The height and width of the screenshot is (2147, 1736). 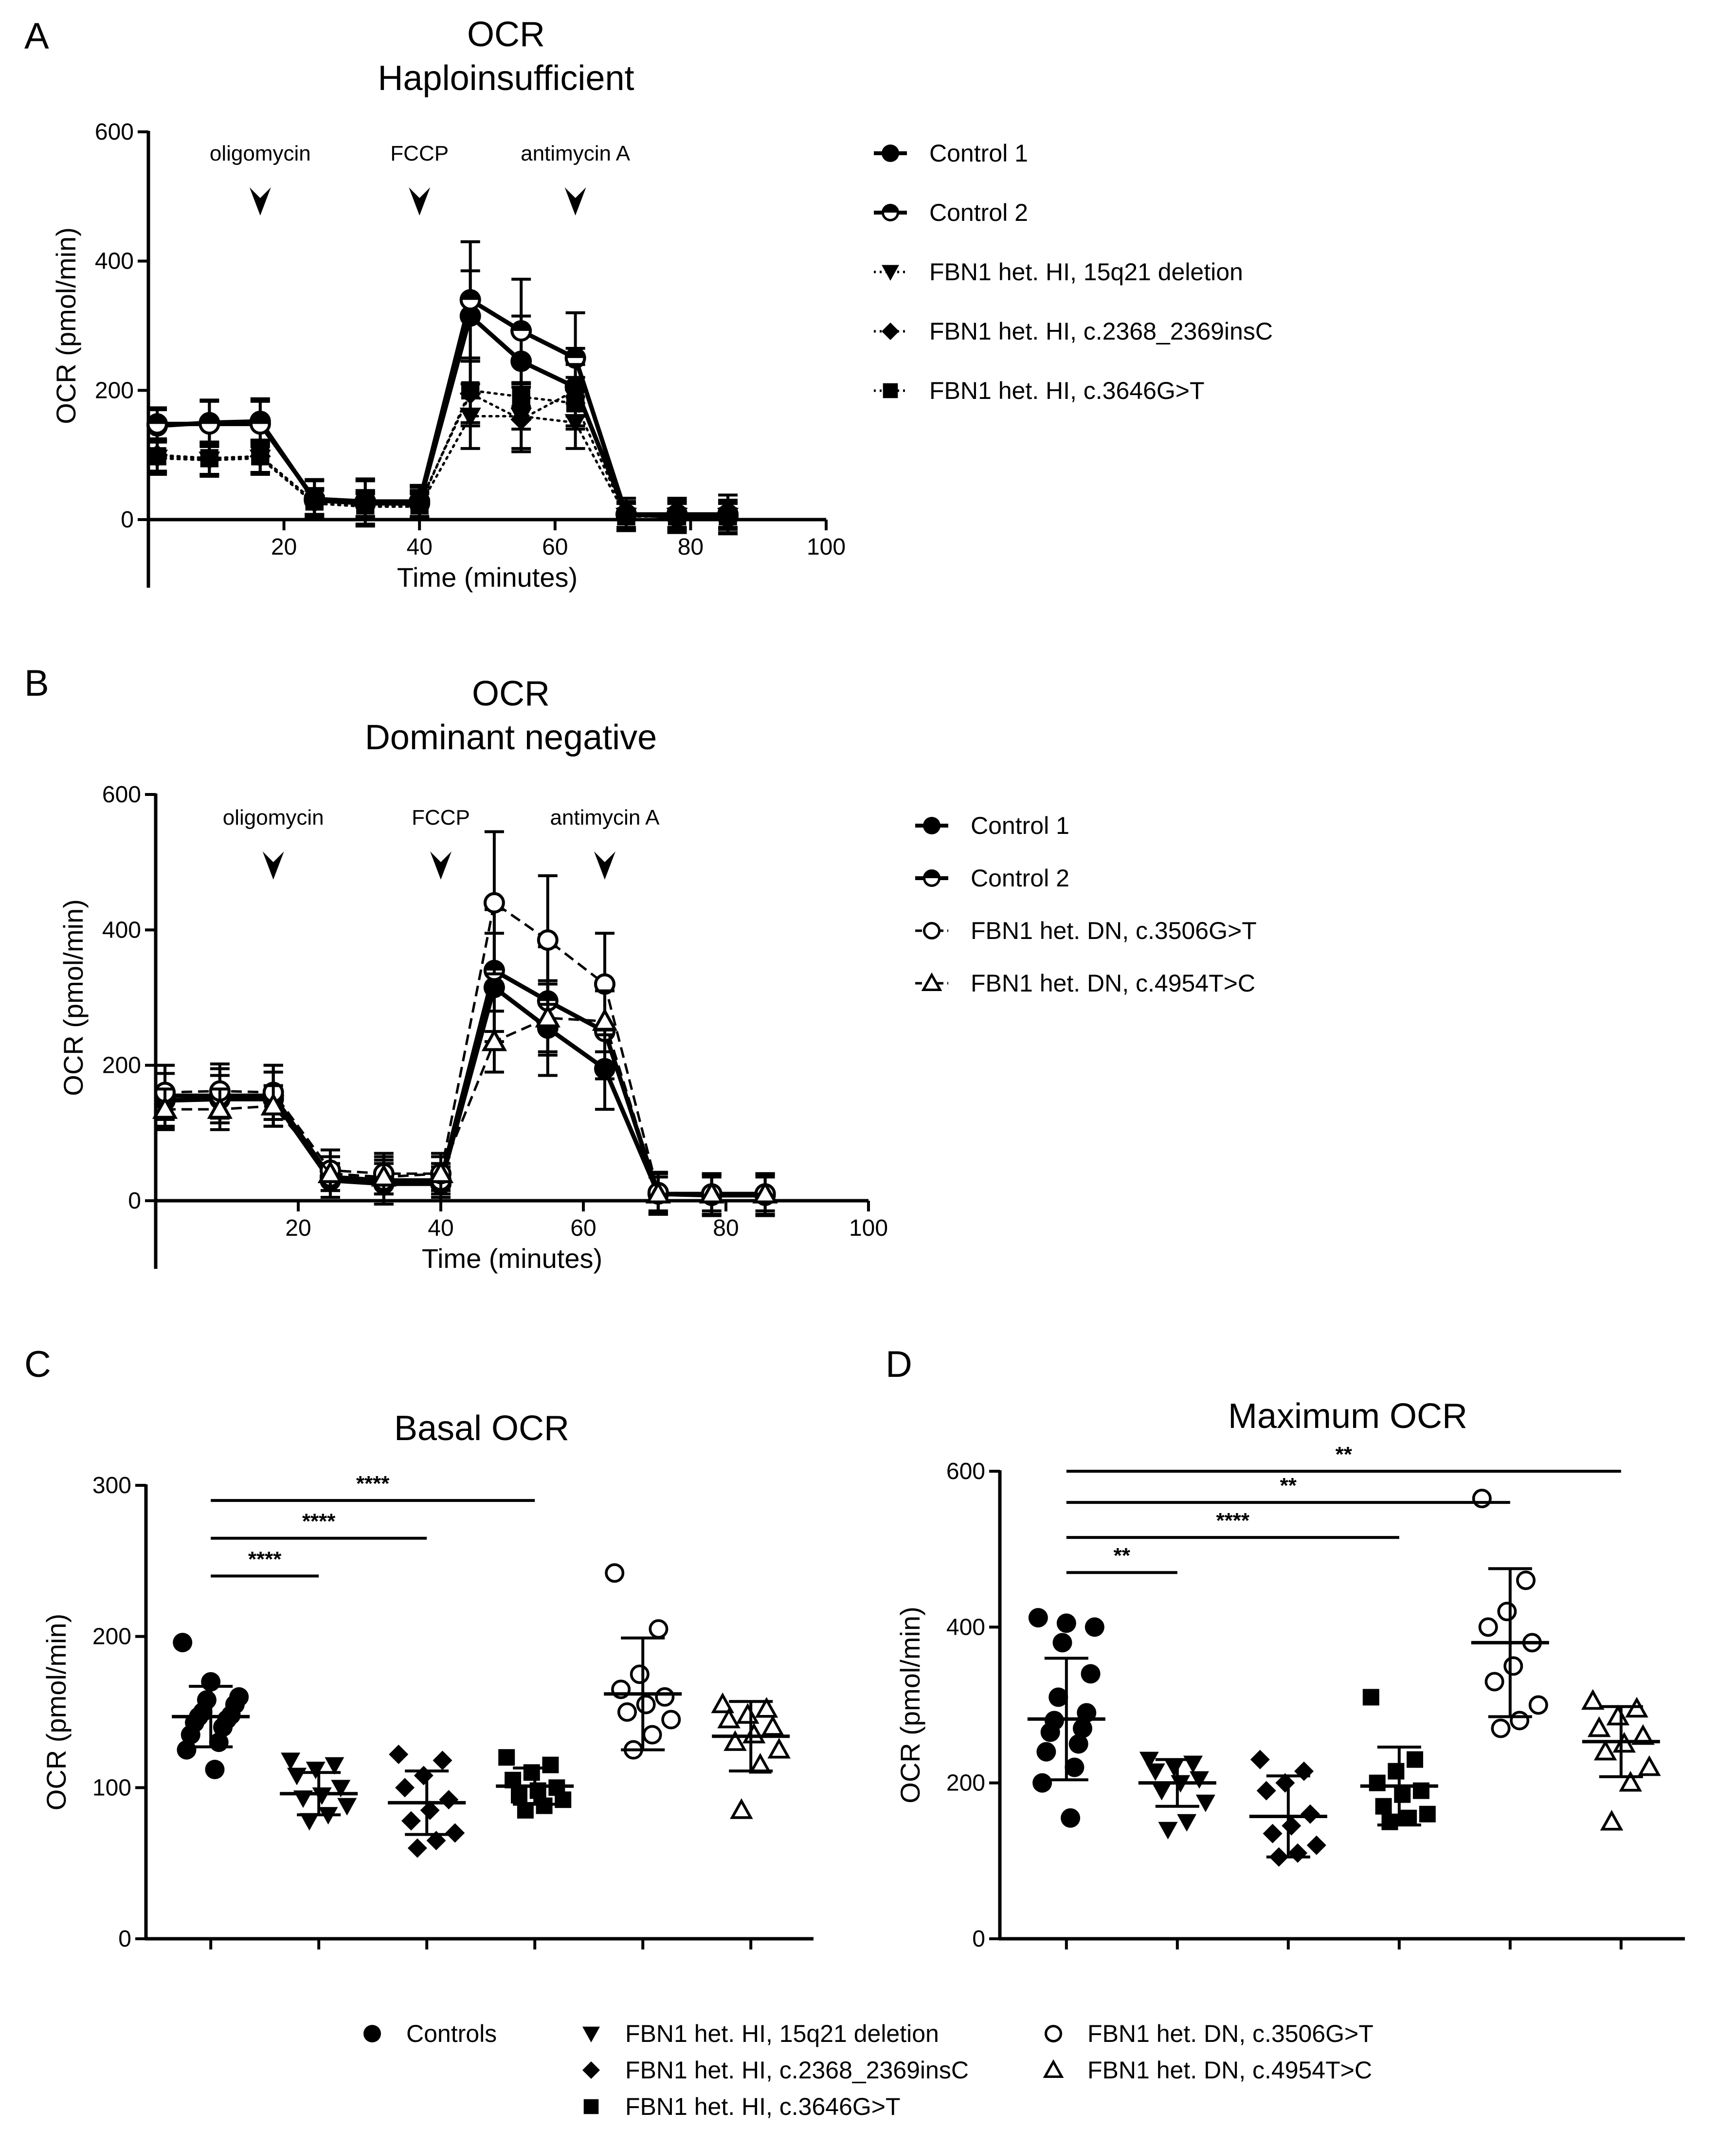 What do you see at coordinates (1067, 391) in the screenshot?
I see `legend-label: FBN1 het. HI, c.3646G>T` at bounding box center [1067, 391].